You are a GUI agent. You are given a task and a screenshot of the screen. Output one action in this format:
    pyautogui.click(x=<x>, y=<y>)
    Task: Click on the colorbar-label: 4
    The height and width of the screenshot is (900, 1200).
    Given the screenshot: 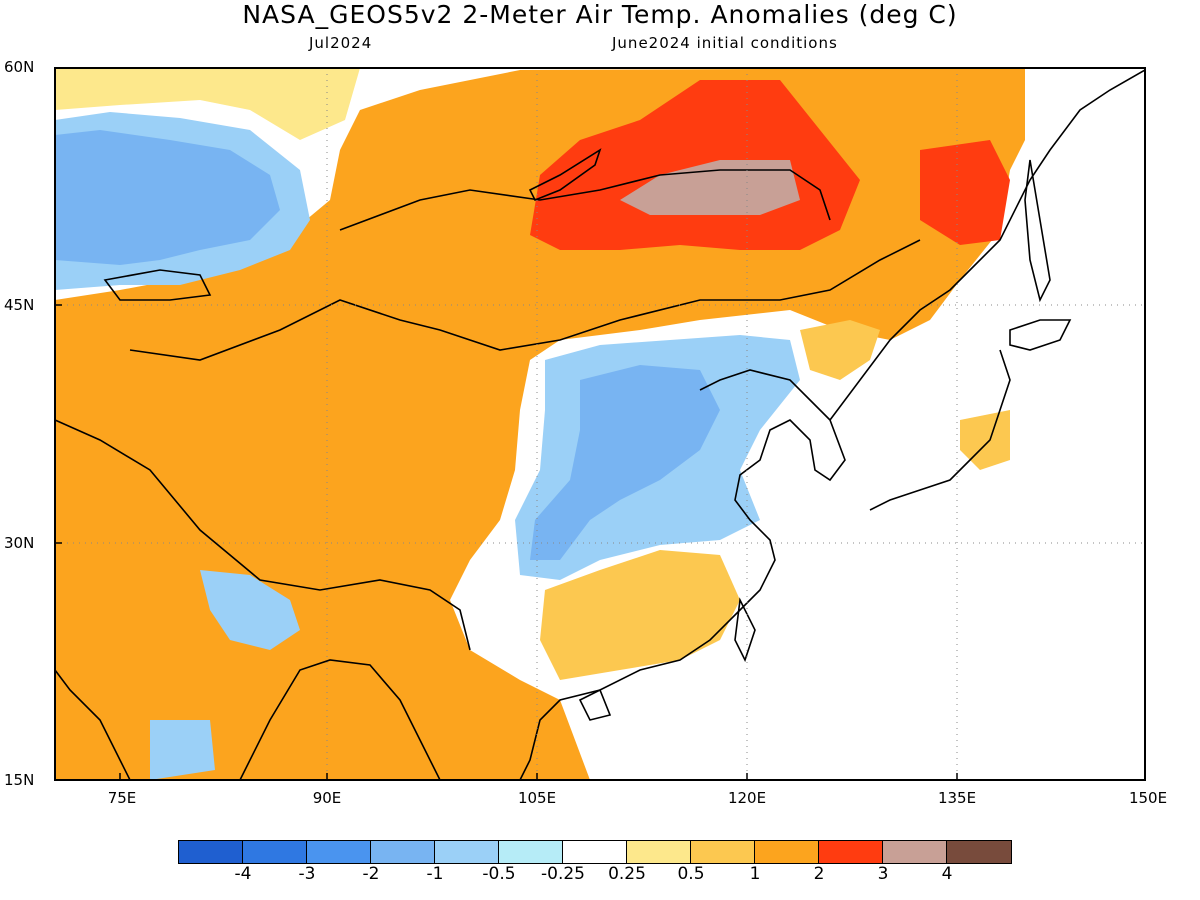 What is the action you would take?
    pyautogui.click(x=947, y=874)
    